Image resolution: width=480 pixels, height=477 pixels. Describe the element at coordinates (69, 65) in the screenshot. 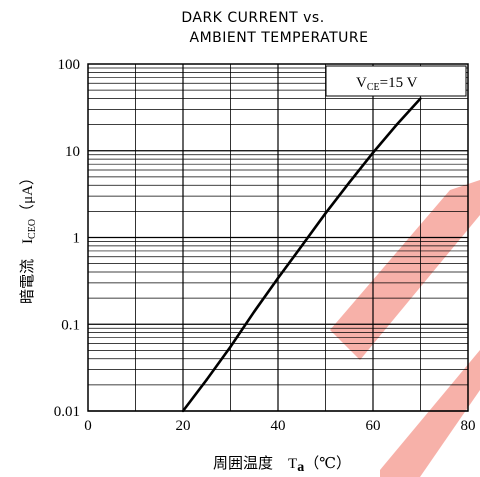

I see `y-tick-label: 100` at that location.